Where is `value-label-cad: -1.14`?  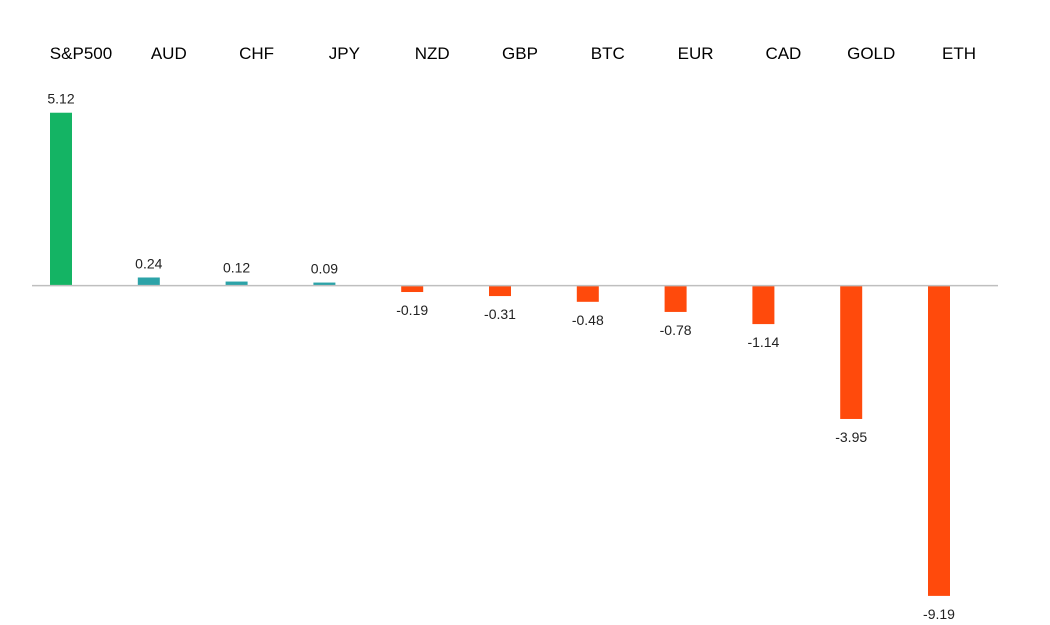 value-label-cad: -1.14 is located at coordinates (763, 342).